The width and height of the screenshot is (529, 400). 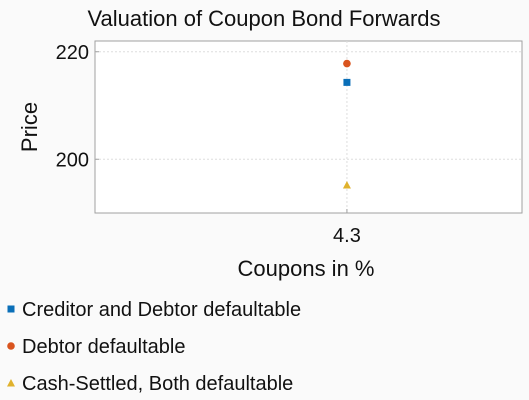 I want to click on data-point-circle, so click(x=347, y=64).